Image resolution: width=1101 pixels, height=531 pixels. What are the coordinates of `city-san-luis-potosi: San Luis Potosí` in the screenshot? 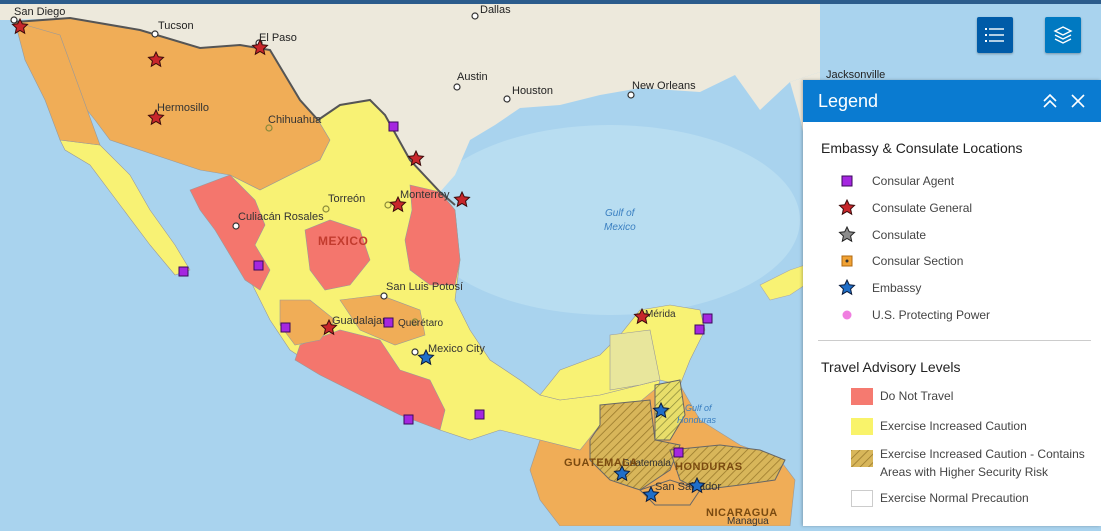 It's located at (424, 287).